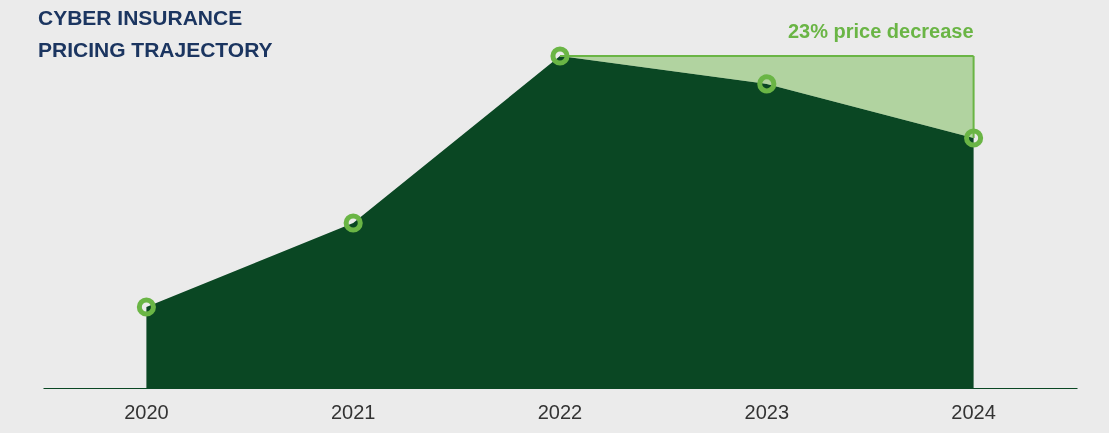  What do you see at coordinates (353, 411) in the screenshot?
I see `x-tick-label: 2021` at bounding box center [353, 411].